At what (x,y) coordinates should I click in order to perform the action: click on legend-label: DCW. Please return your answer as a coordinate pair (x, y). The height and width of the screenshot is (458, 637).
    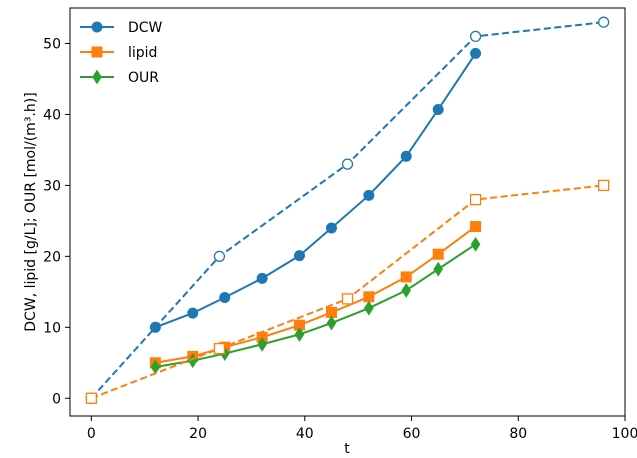
    Looking at the image, I should click on (145, 28).